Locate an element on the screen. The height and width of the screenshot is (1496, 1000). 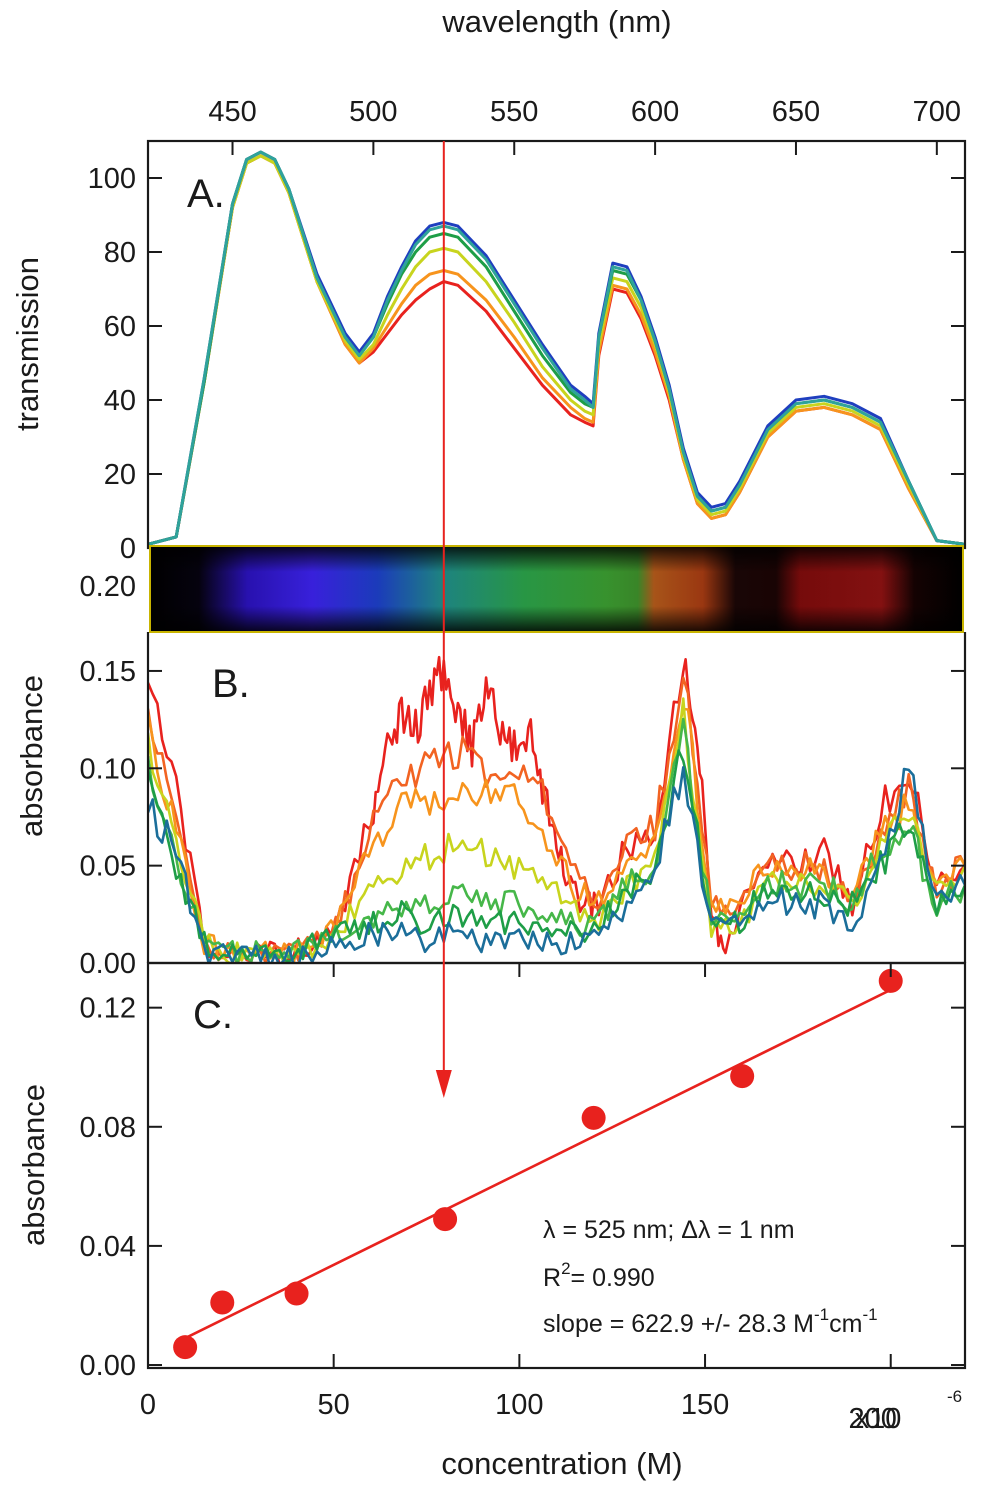
annotation-wavelength: λ = 525 nm; Δλ = 1 nm is located at coordinates (669, 1230).